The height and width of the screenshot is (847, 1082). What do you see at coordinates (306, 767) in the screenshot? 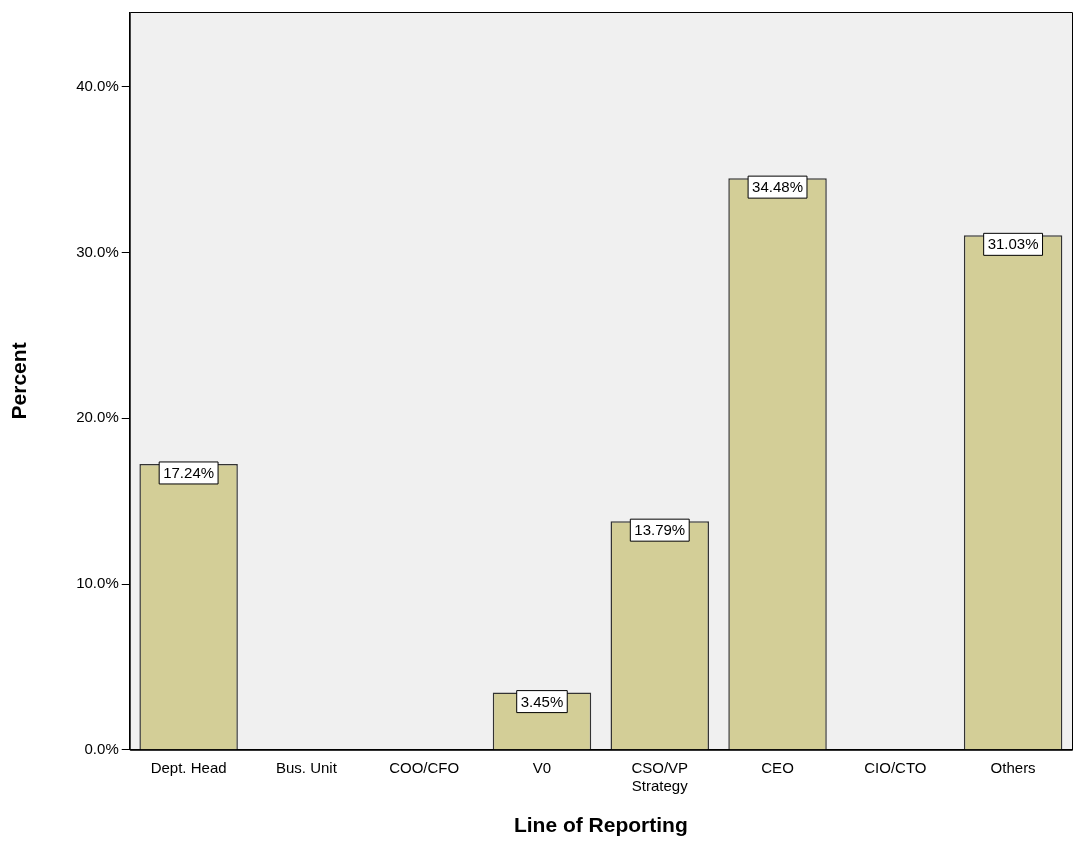
I see `x-tick-label: Bus. Unit` at bounding box center [306, 767].